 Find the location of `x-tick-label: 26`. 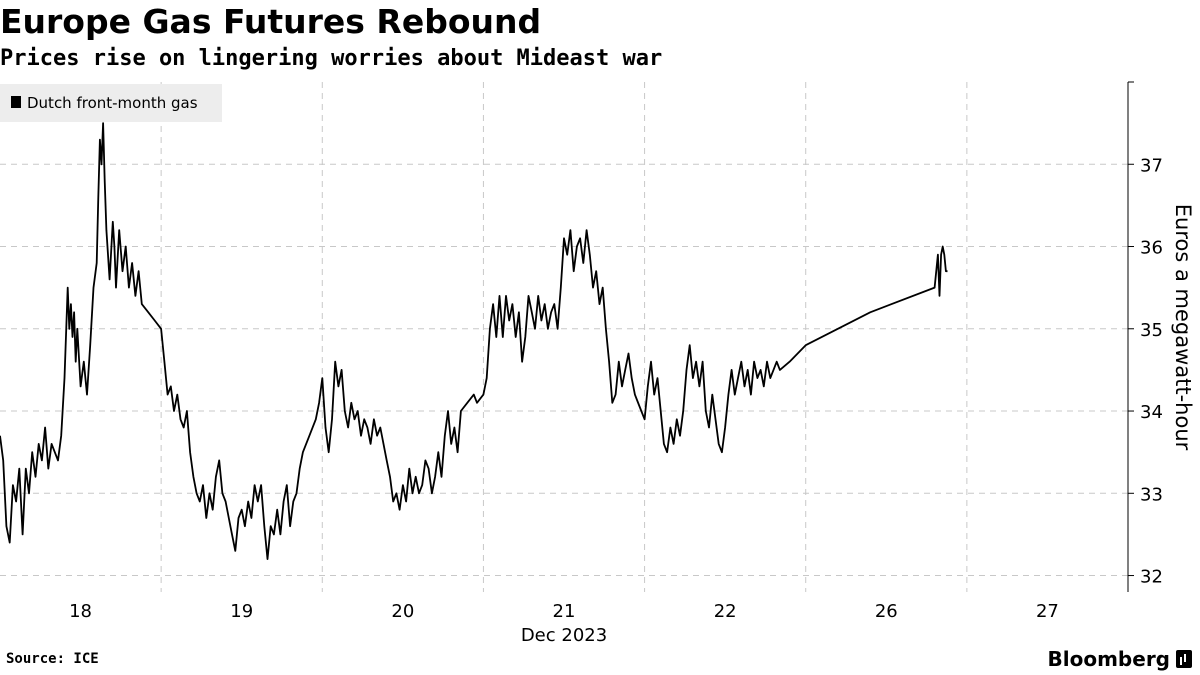

x-tick-label: 26 is located at coordinates (886, 611).